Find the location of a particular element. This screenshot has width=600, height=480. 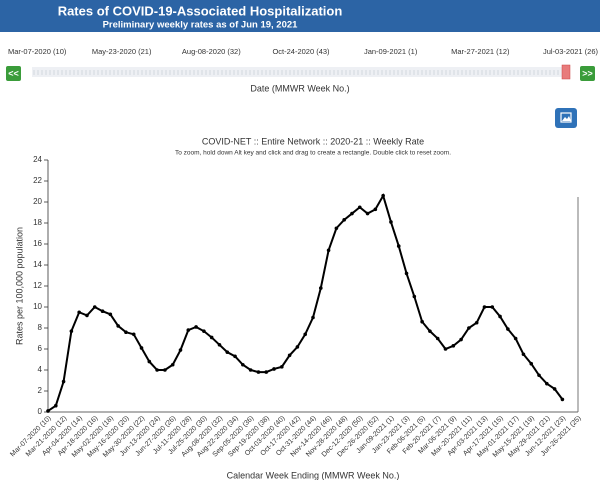

y-tick-label: 10 is located at coordinates (37, 306).